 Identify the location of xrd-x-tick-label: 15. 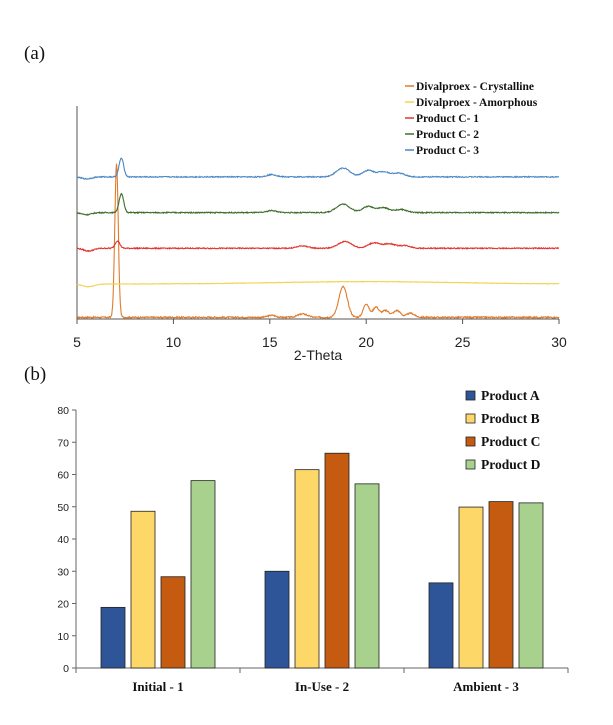
(270, 342).